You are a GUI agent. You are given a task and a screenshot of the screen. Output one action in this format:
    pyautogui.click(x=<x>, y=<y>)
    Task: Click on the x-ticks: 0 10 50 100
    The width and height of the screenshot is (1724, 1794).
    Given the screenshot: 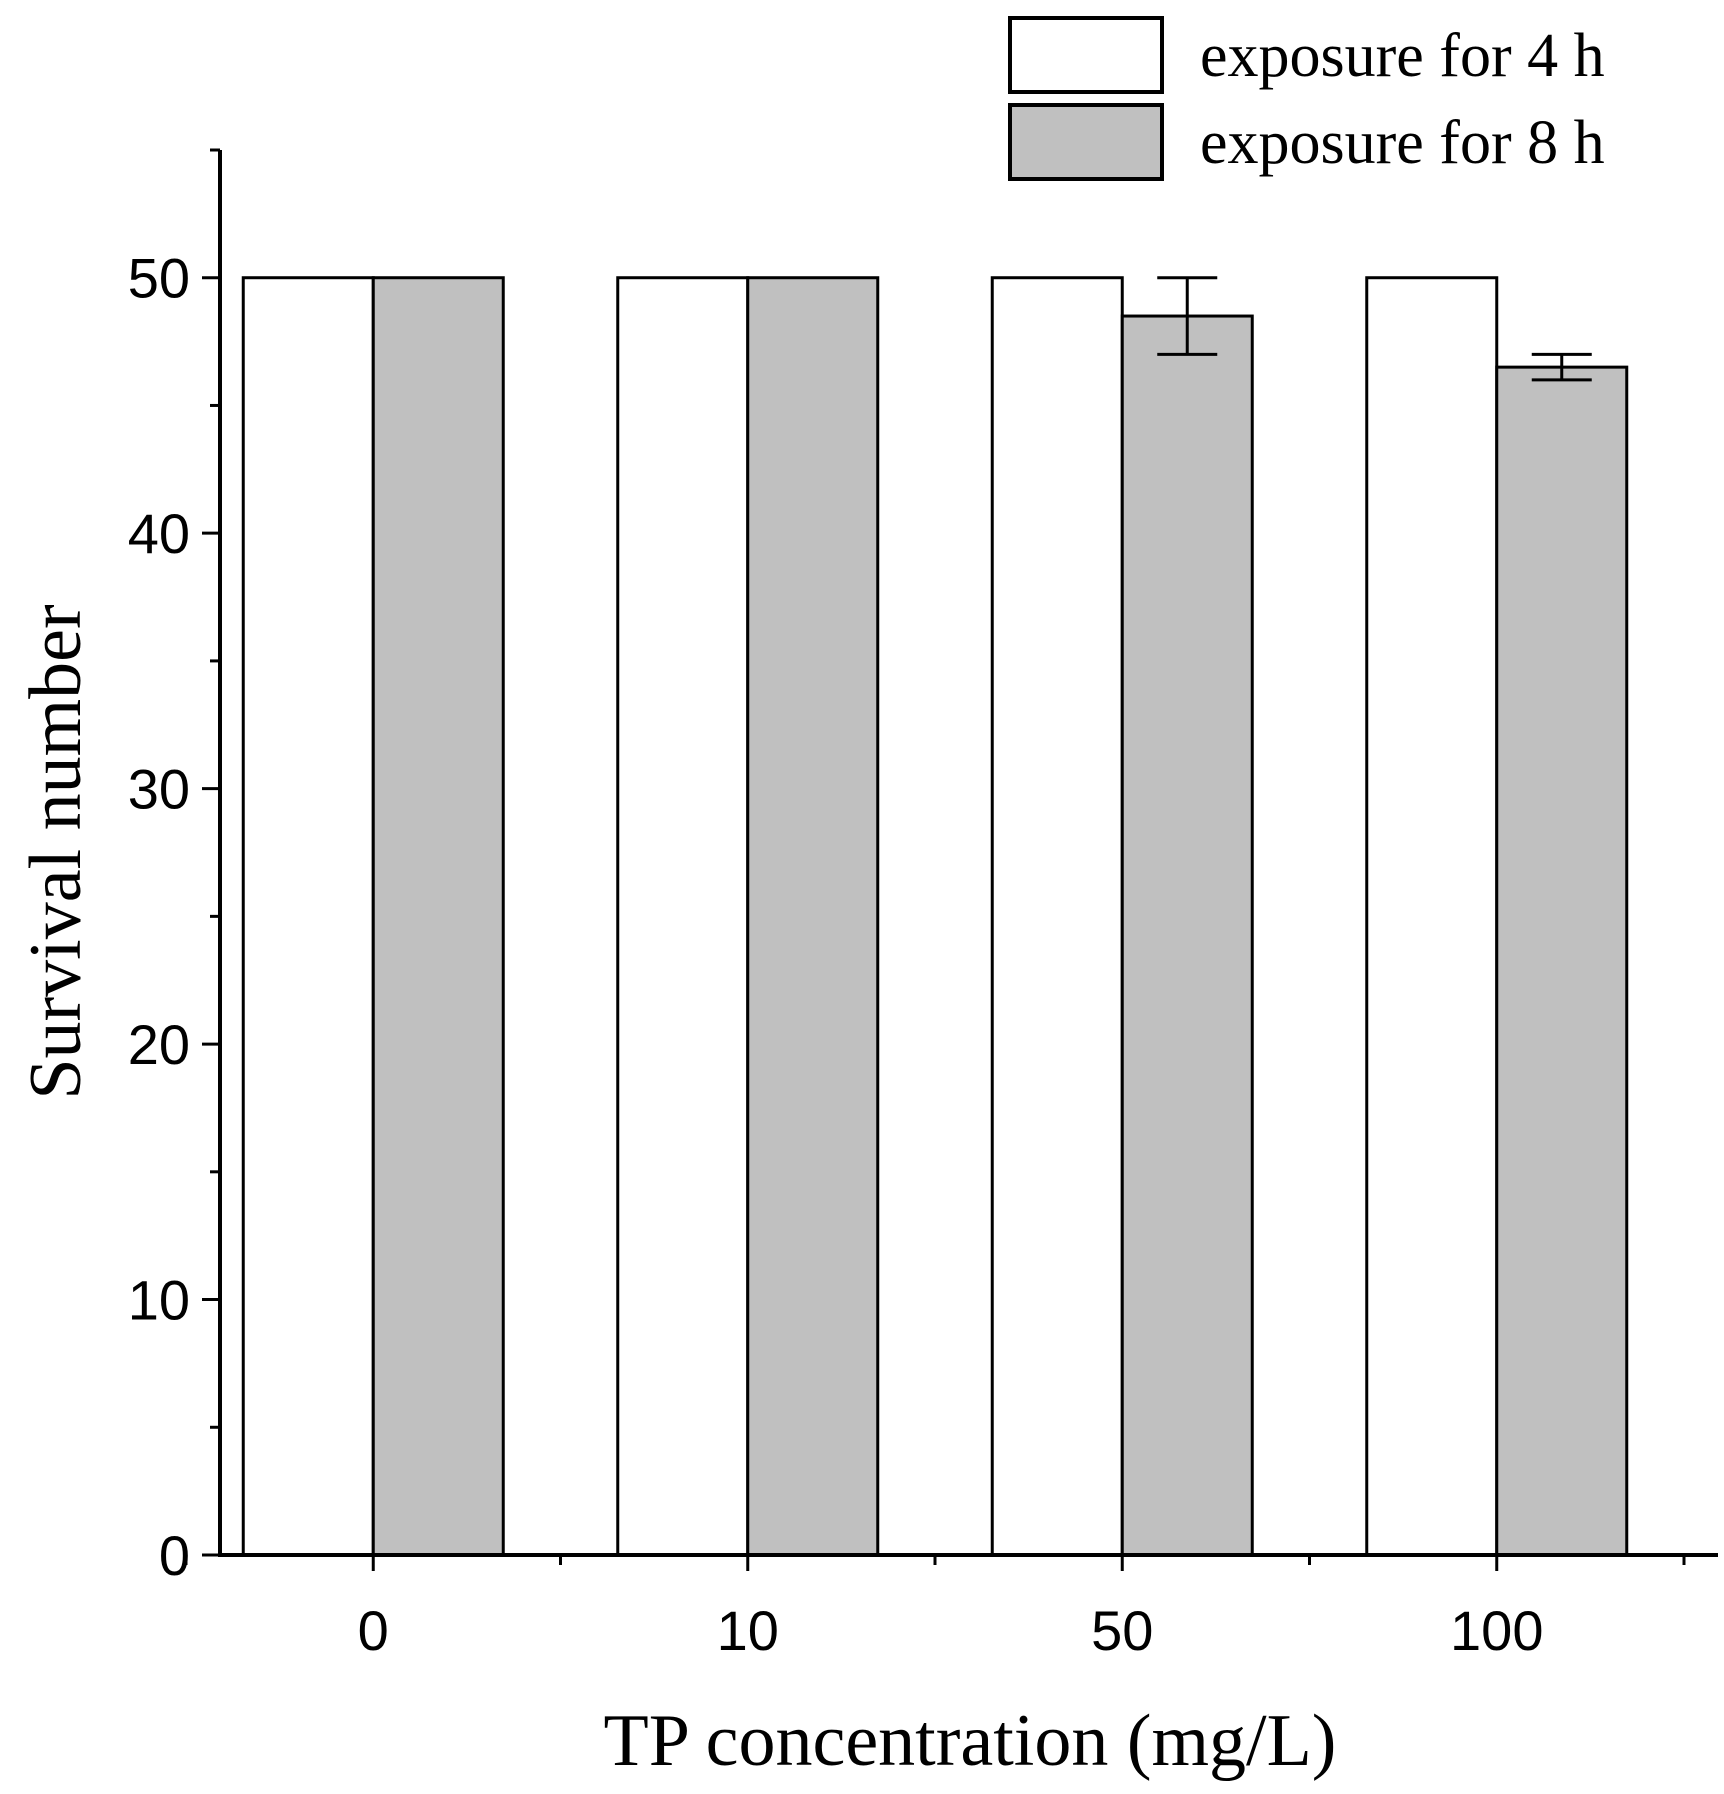 What is the action you would take?
    pyautogui.click(x=935, y=1608)
    